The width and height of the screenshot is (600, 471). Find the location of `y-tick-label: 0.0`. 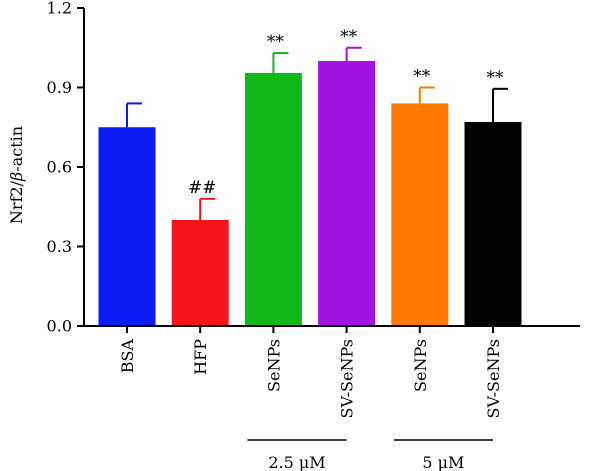

y-tick-label: 0.0 is located at coordinates (59, 326).